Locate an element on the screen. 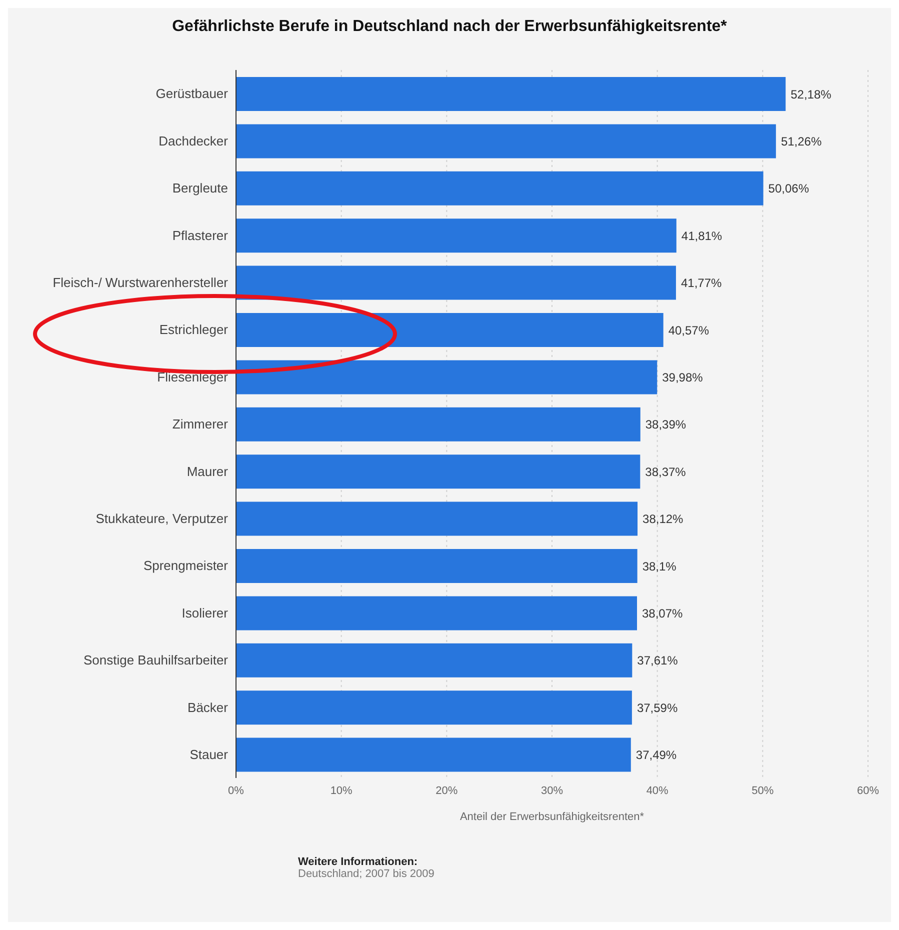 Image resolution: width=899 pixels, height=930 pixels. data-label: 37,61% is located at coordinates (657, 661).